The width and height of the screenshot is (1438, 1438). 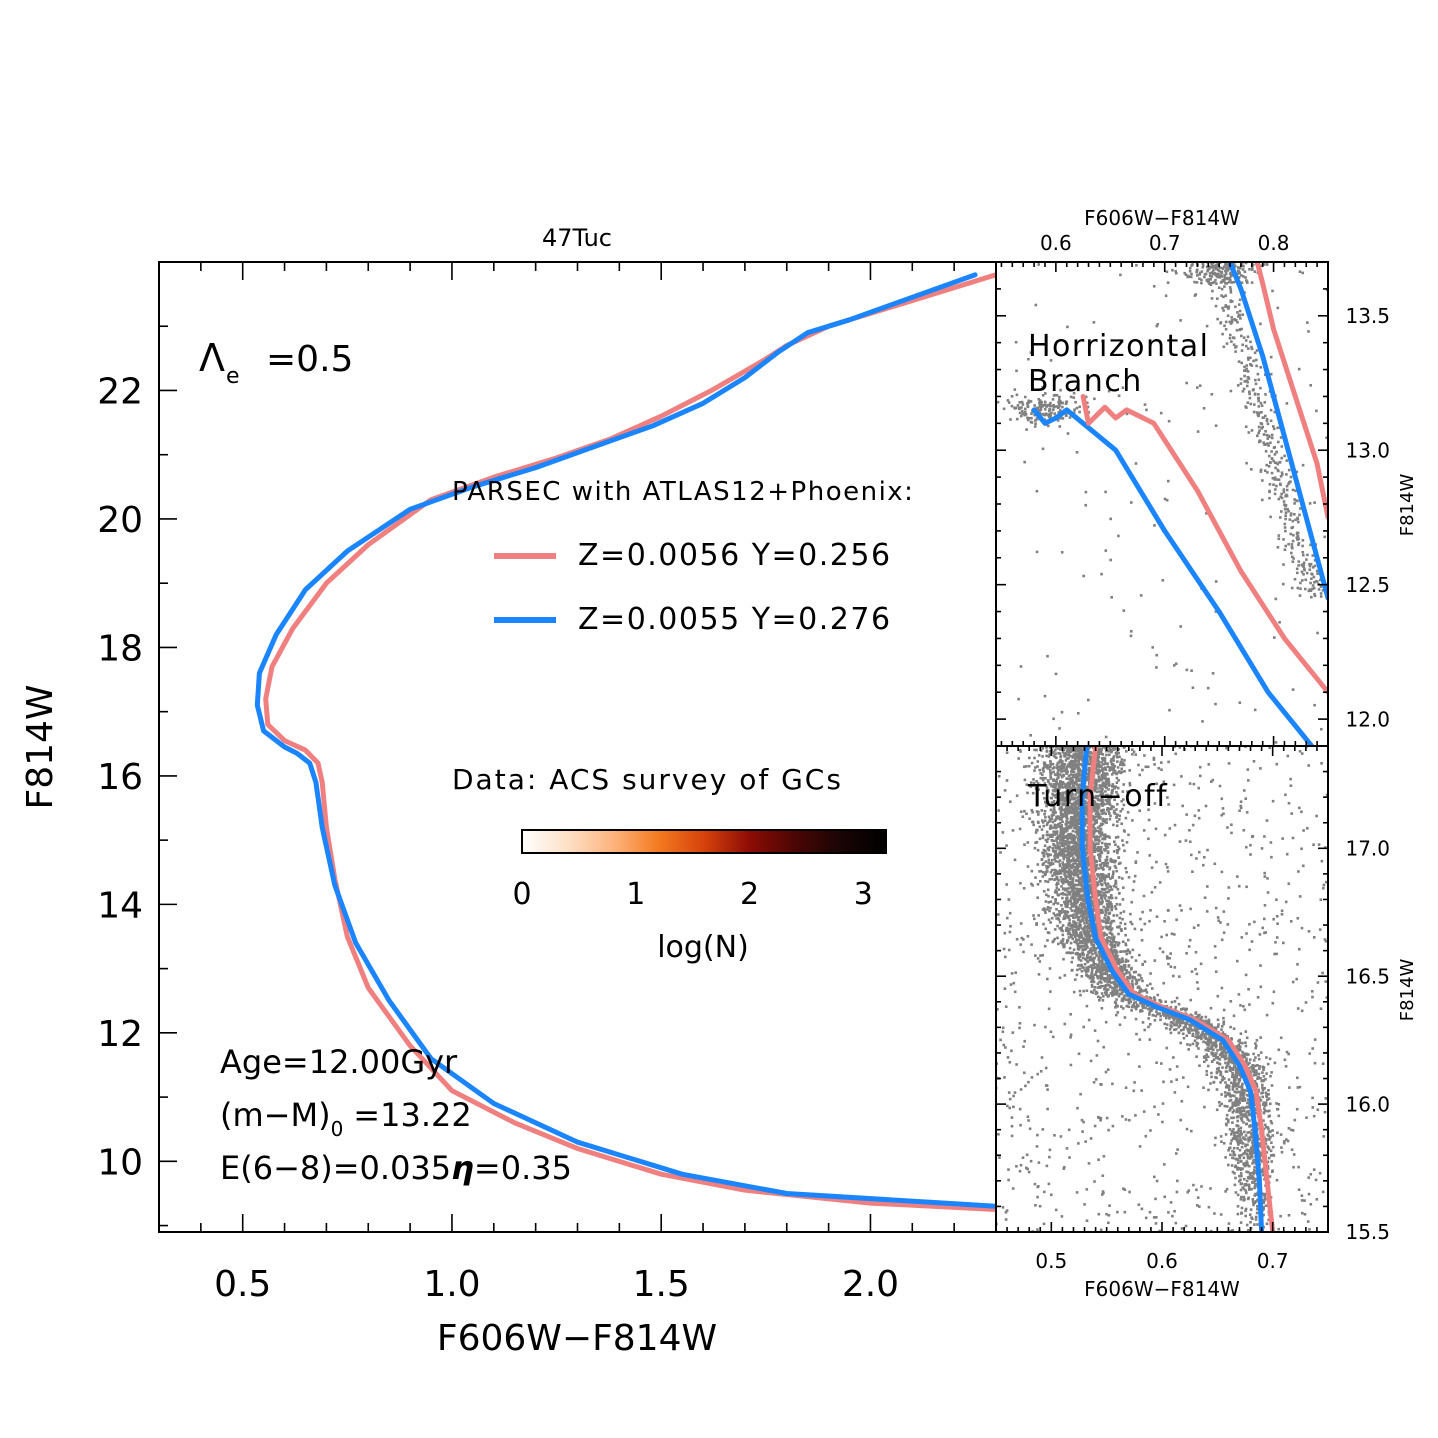 What do you see at coordinates (337, 1129) in the screenshot?
I see `dm-subscript: 0` at bounding box center [337, 1129].